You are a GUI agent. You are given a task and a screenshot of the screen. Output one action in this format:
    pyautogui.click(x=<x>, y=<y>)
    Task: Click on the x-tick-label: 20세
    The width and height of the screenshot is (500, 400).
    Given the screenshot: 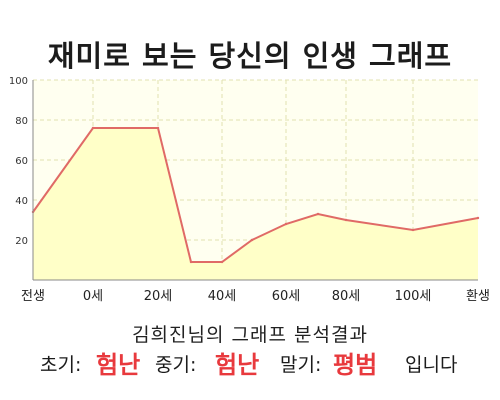 What is the action you would take?
    pyautogui.click(x=158, y=296)
    